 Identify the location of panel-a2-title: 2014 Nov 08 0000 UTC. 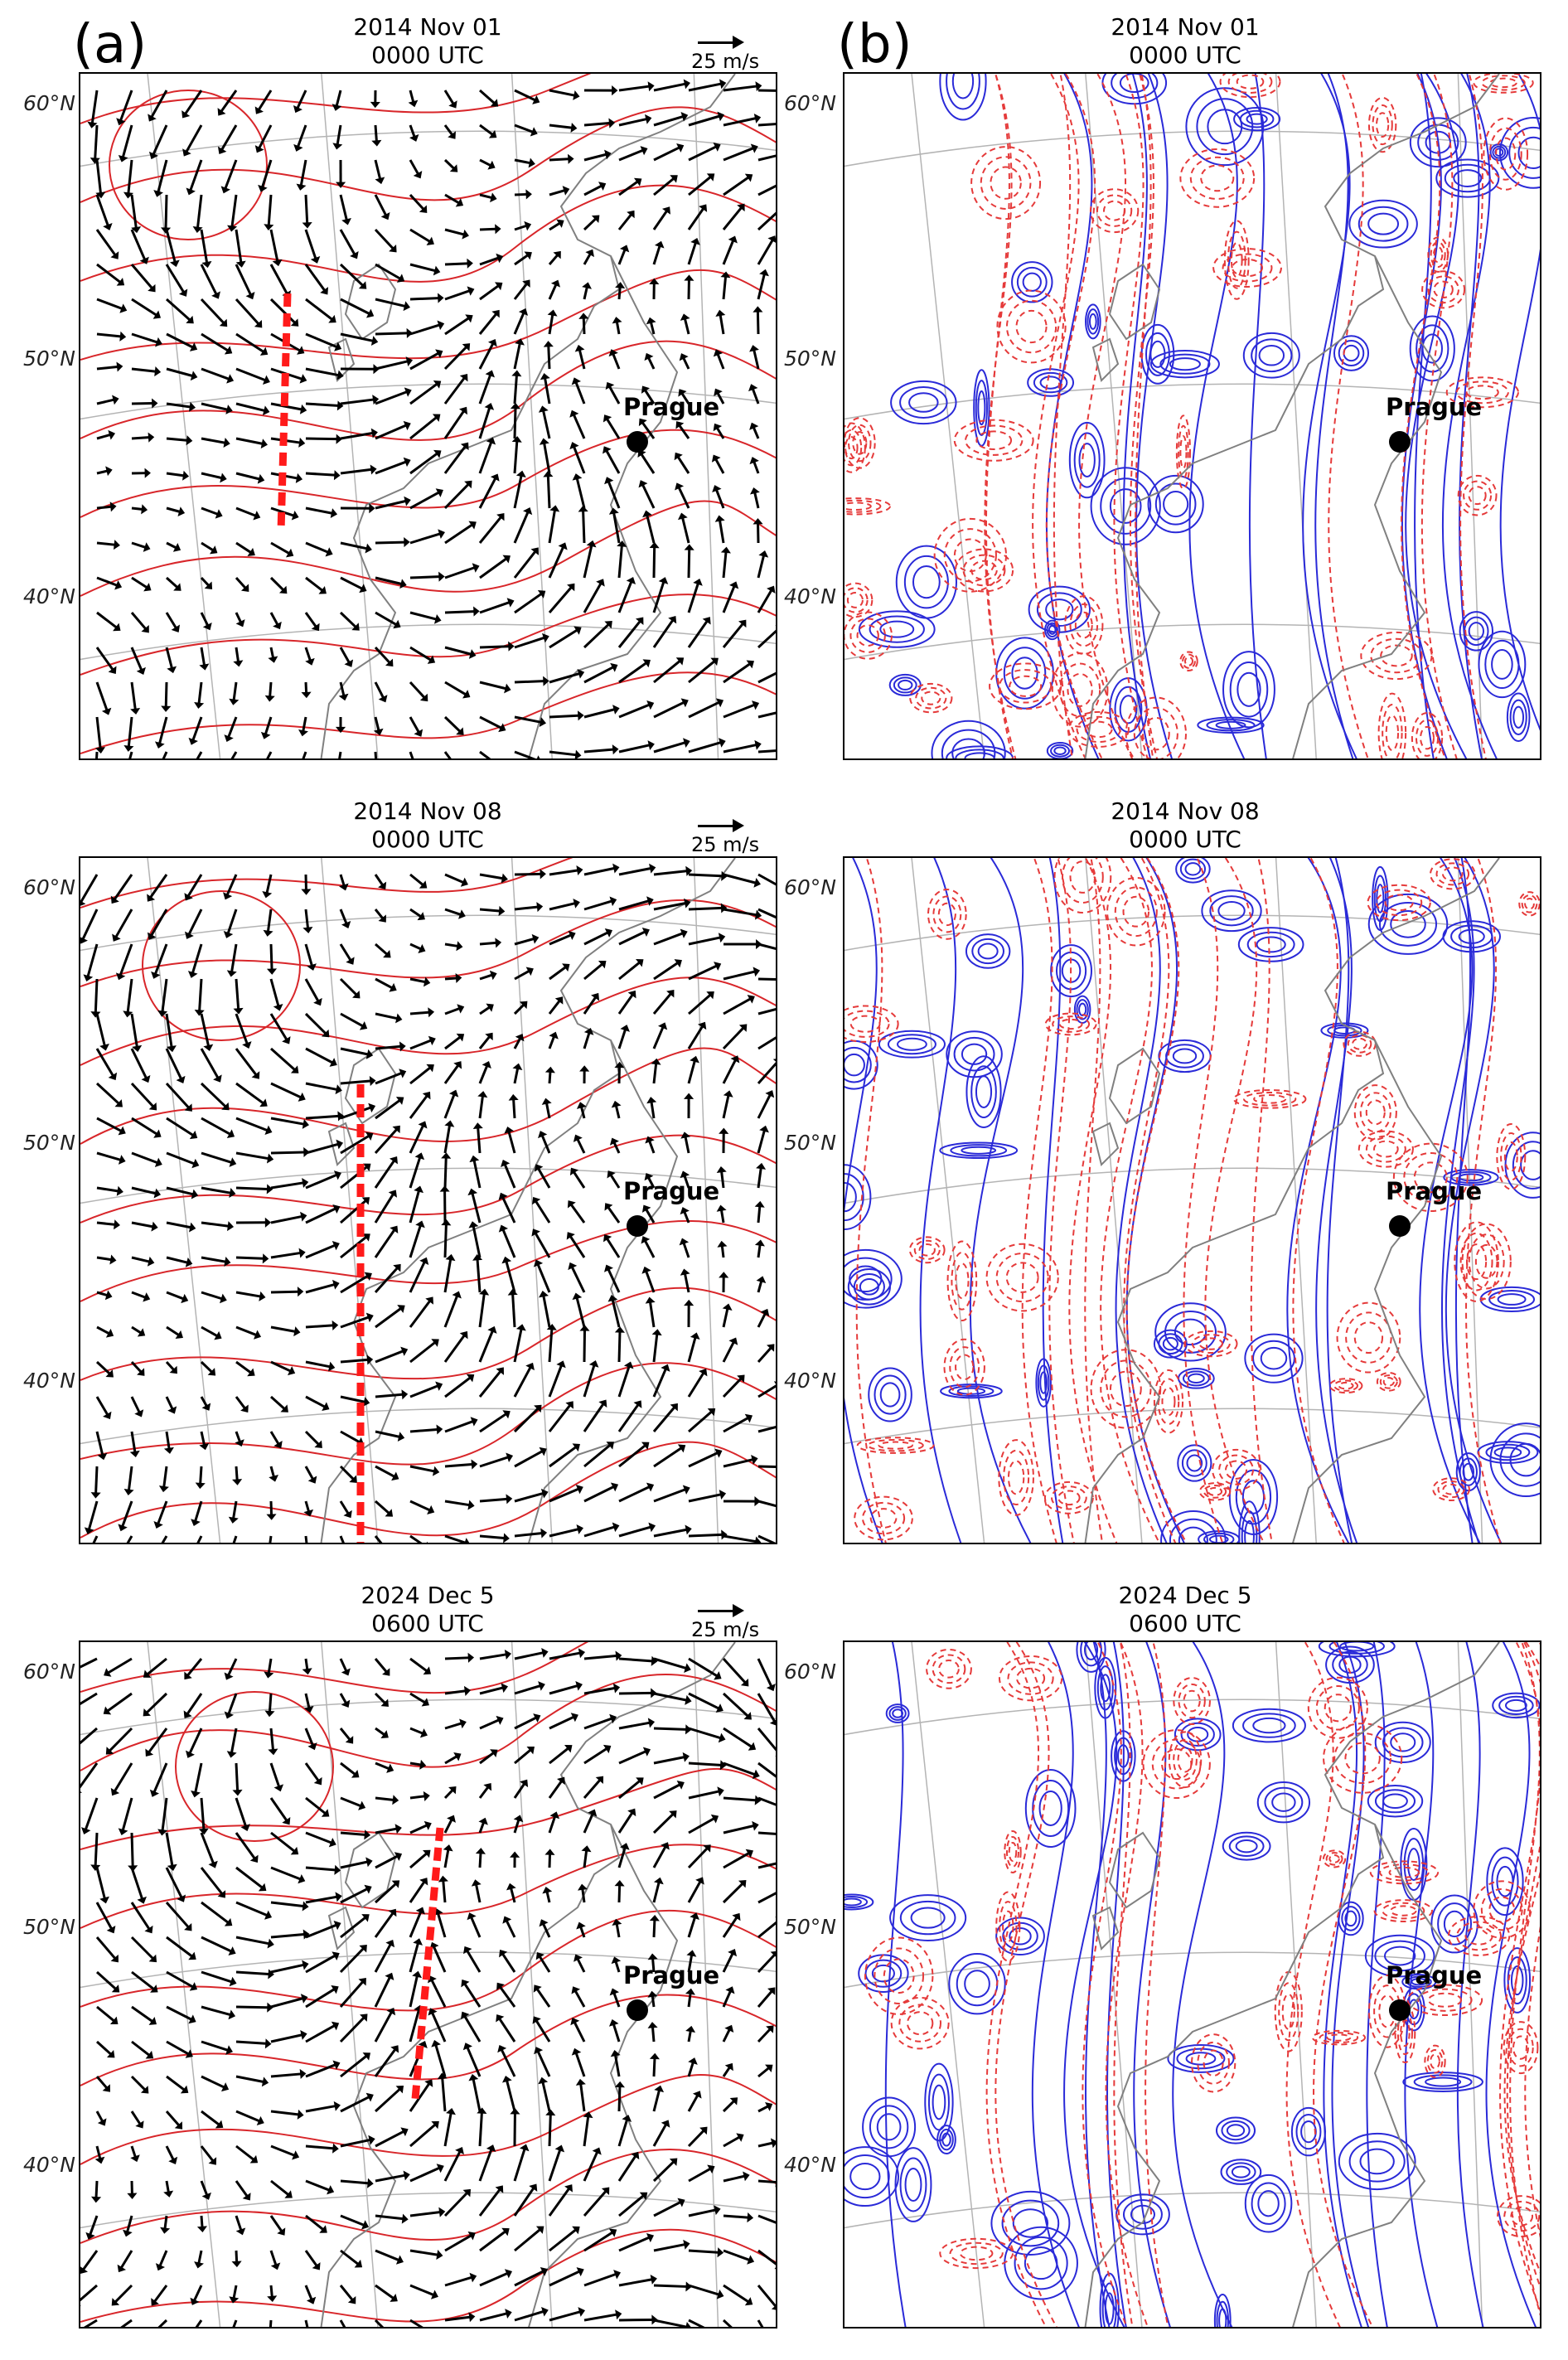
(427, 825).